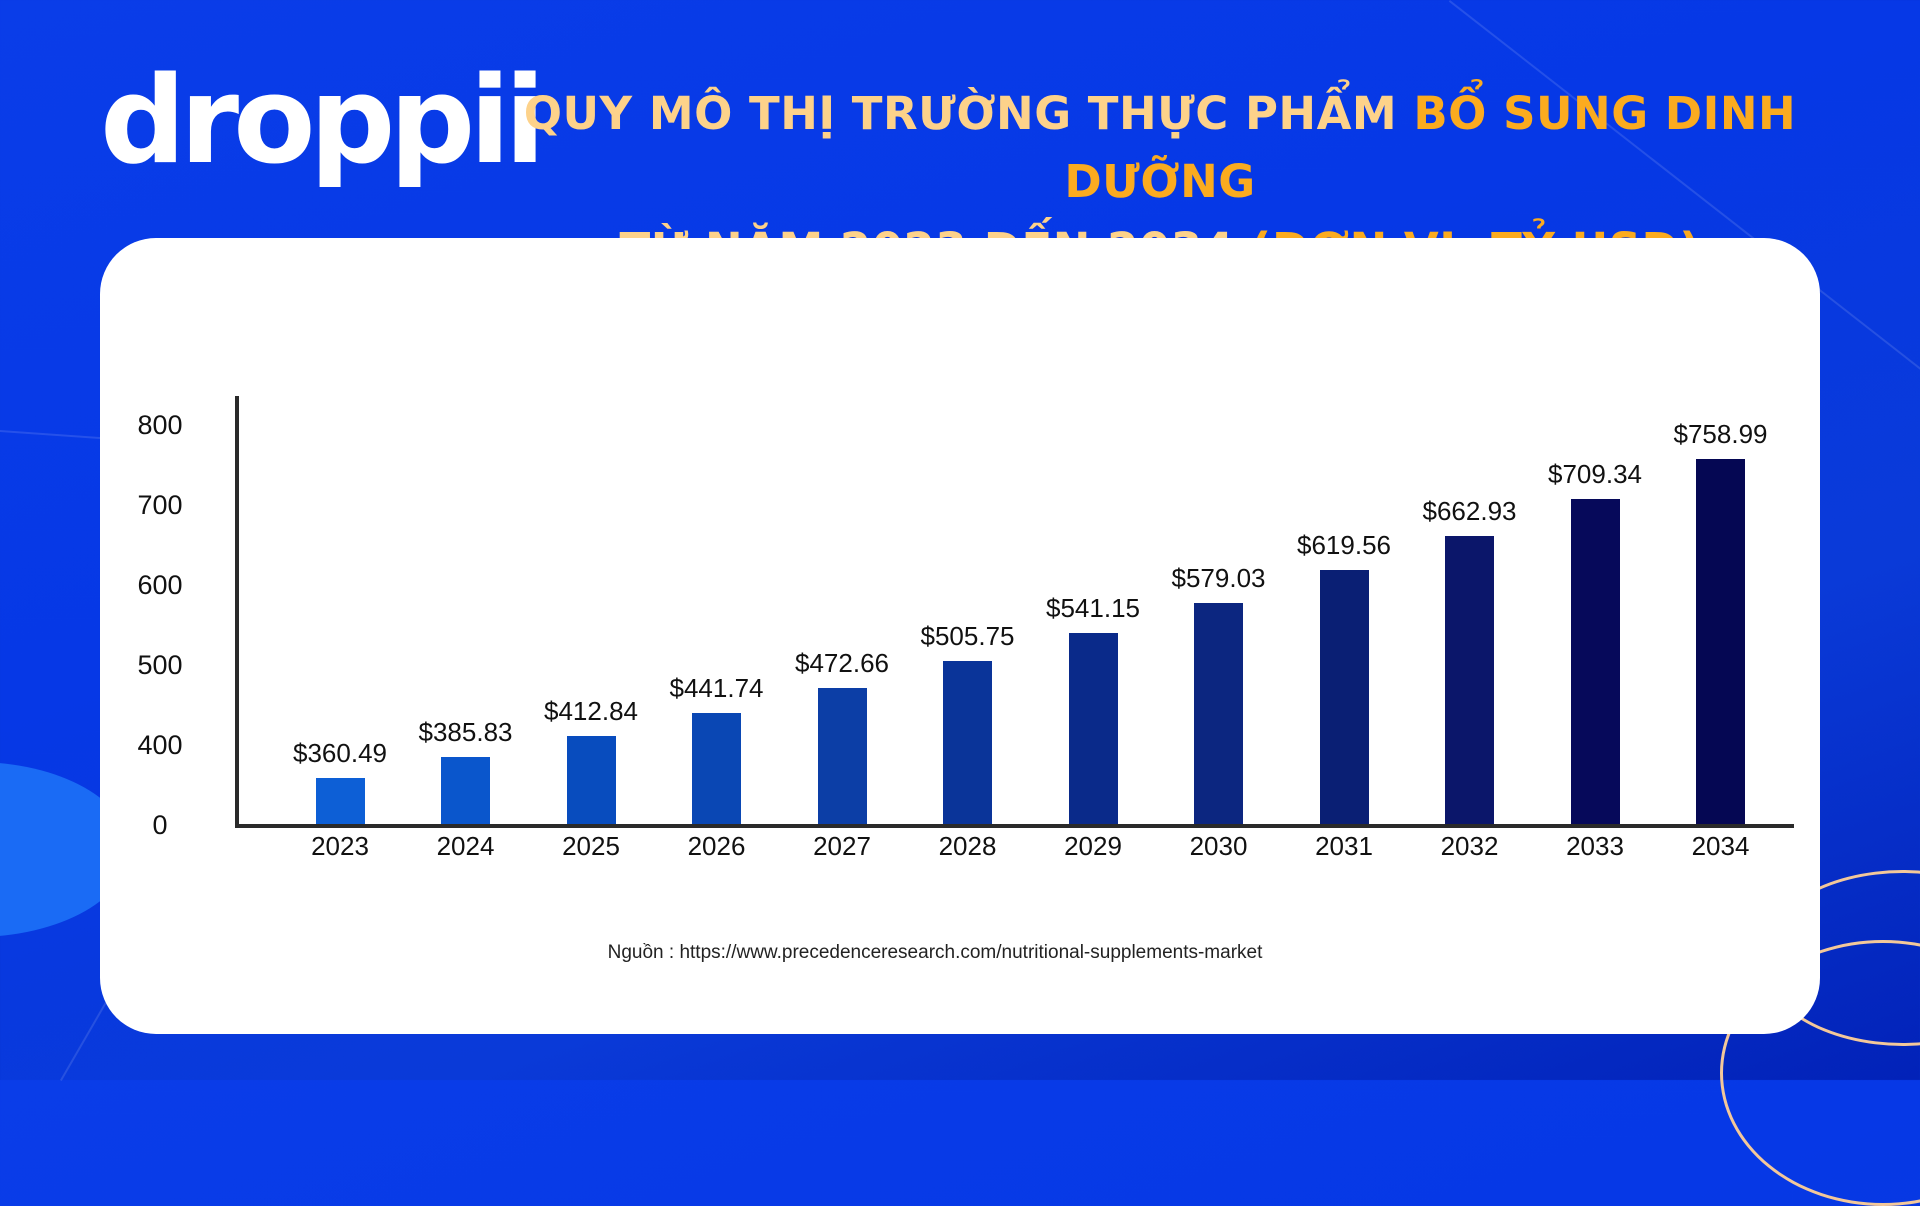  Describe the element at coordinates (842, 846) in the screenshot. I see `x-tick-label: 2027` at that location.